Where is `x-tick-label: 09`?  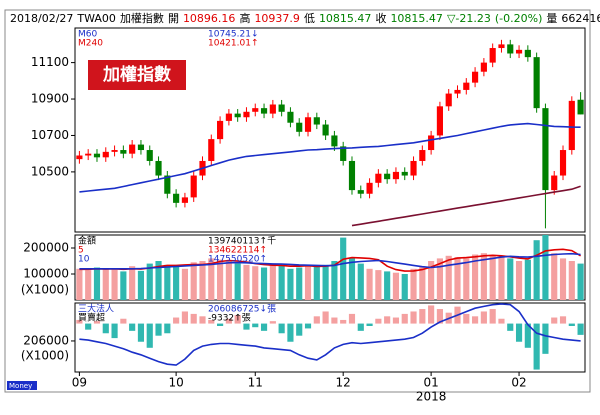 x-tick-label: 09 is located at coordinates (79, 383).